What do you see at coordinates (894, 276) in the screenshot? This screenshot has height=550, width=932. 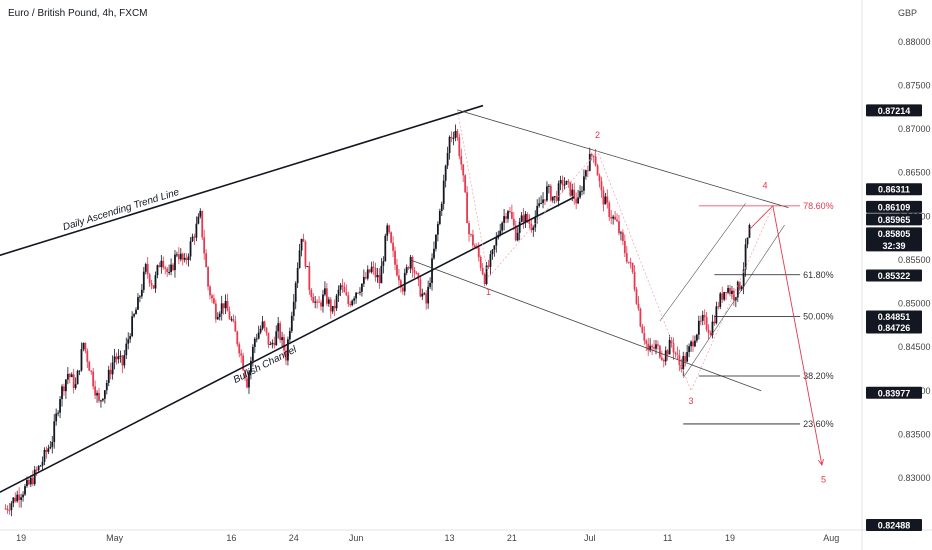 I see `price-badge-value: 0.85322` at bounding box center [894, 276].